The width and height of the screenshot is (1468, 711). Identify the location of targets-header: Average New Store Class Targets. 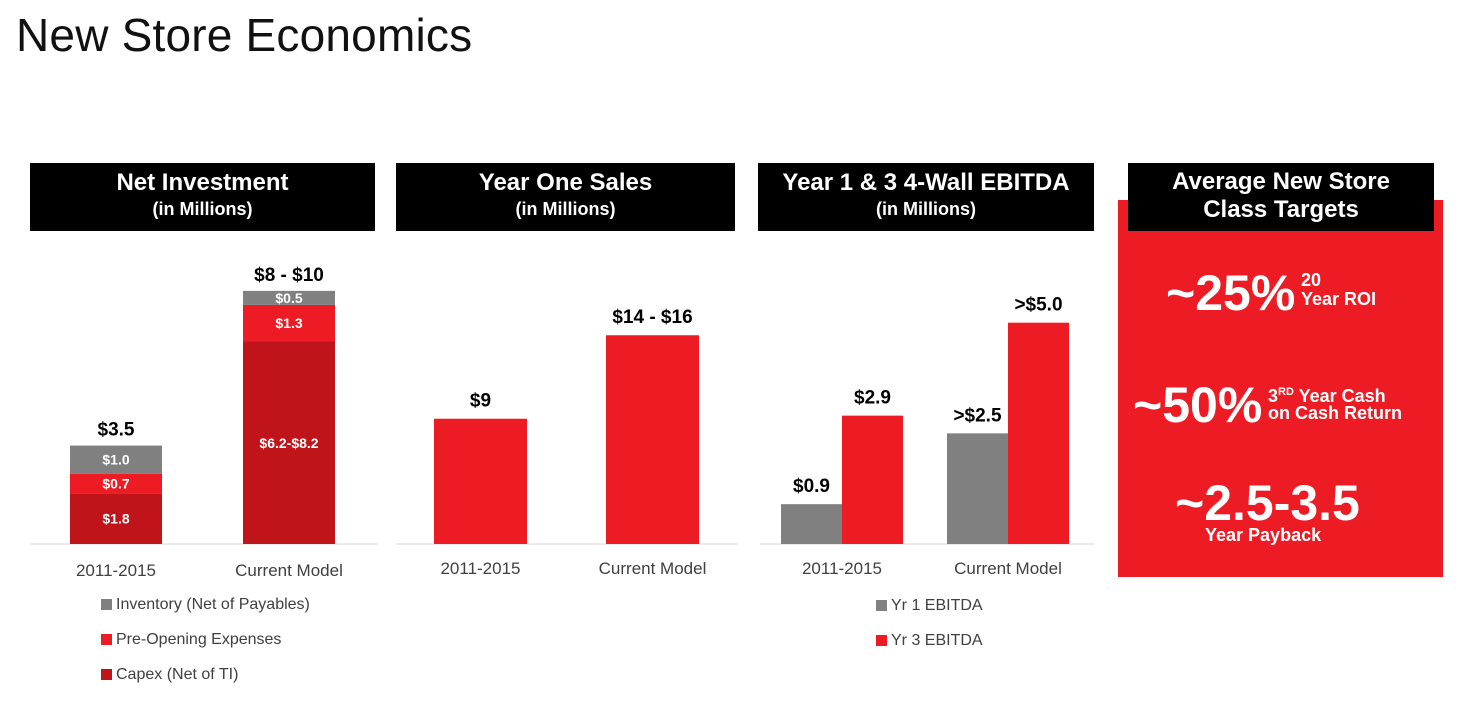
(1281, 197).